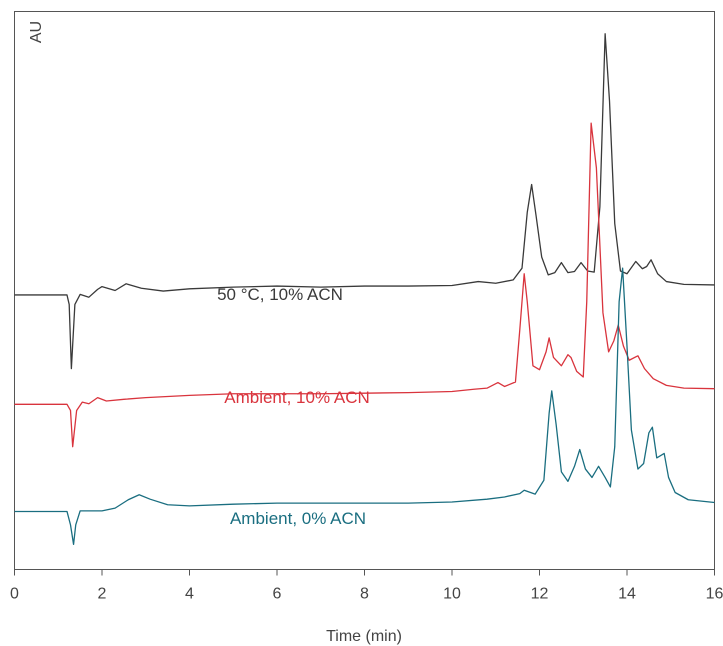 This screenshot has height=646, width=723. I want to click on x-tick-label: 6, so click(277, 594).